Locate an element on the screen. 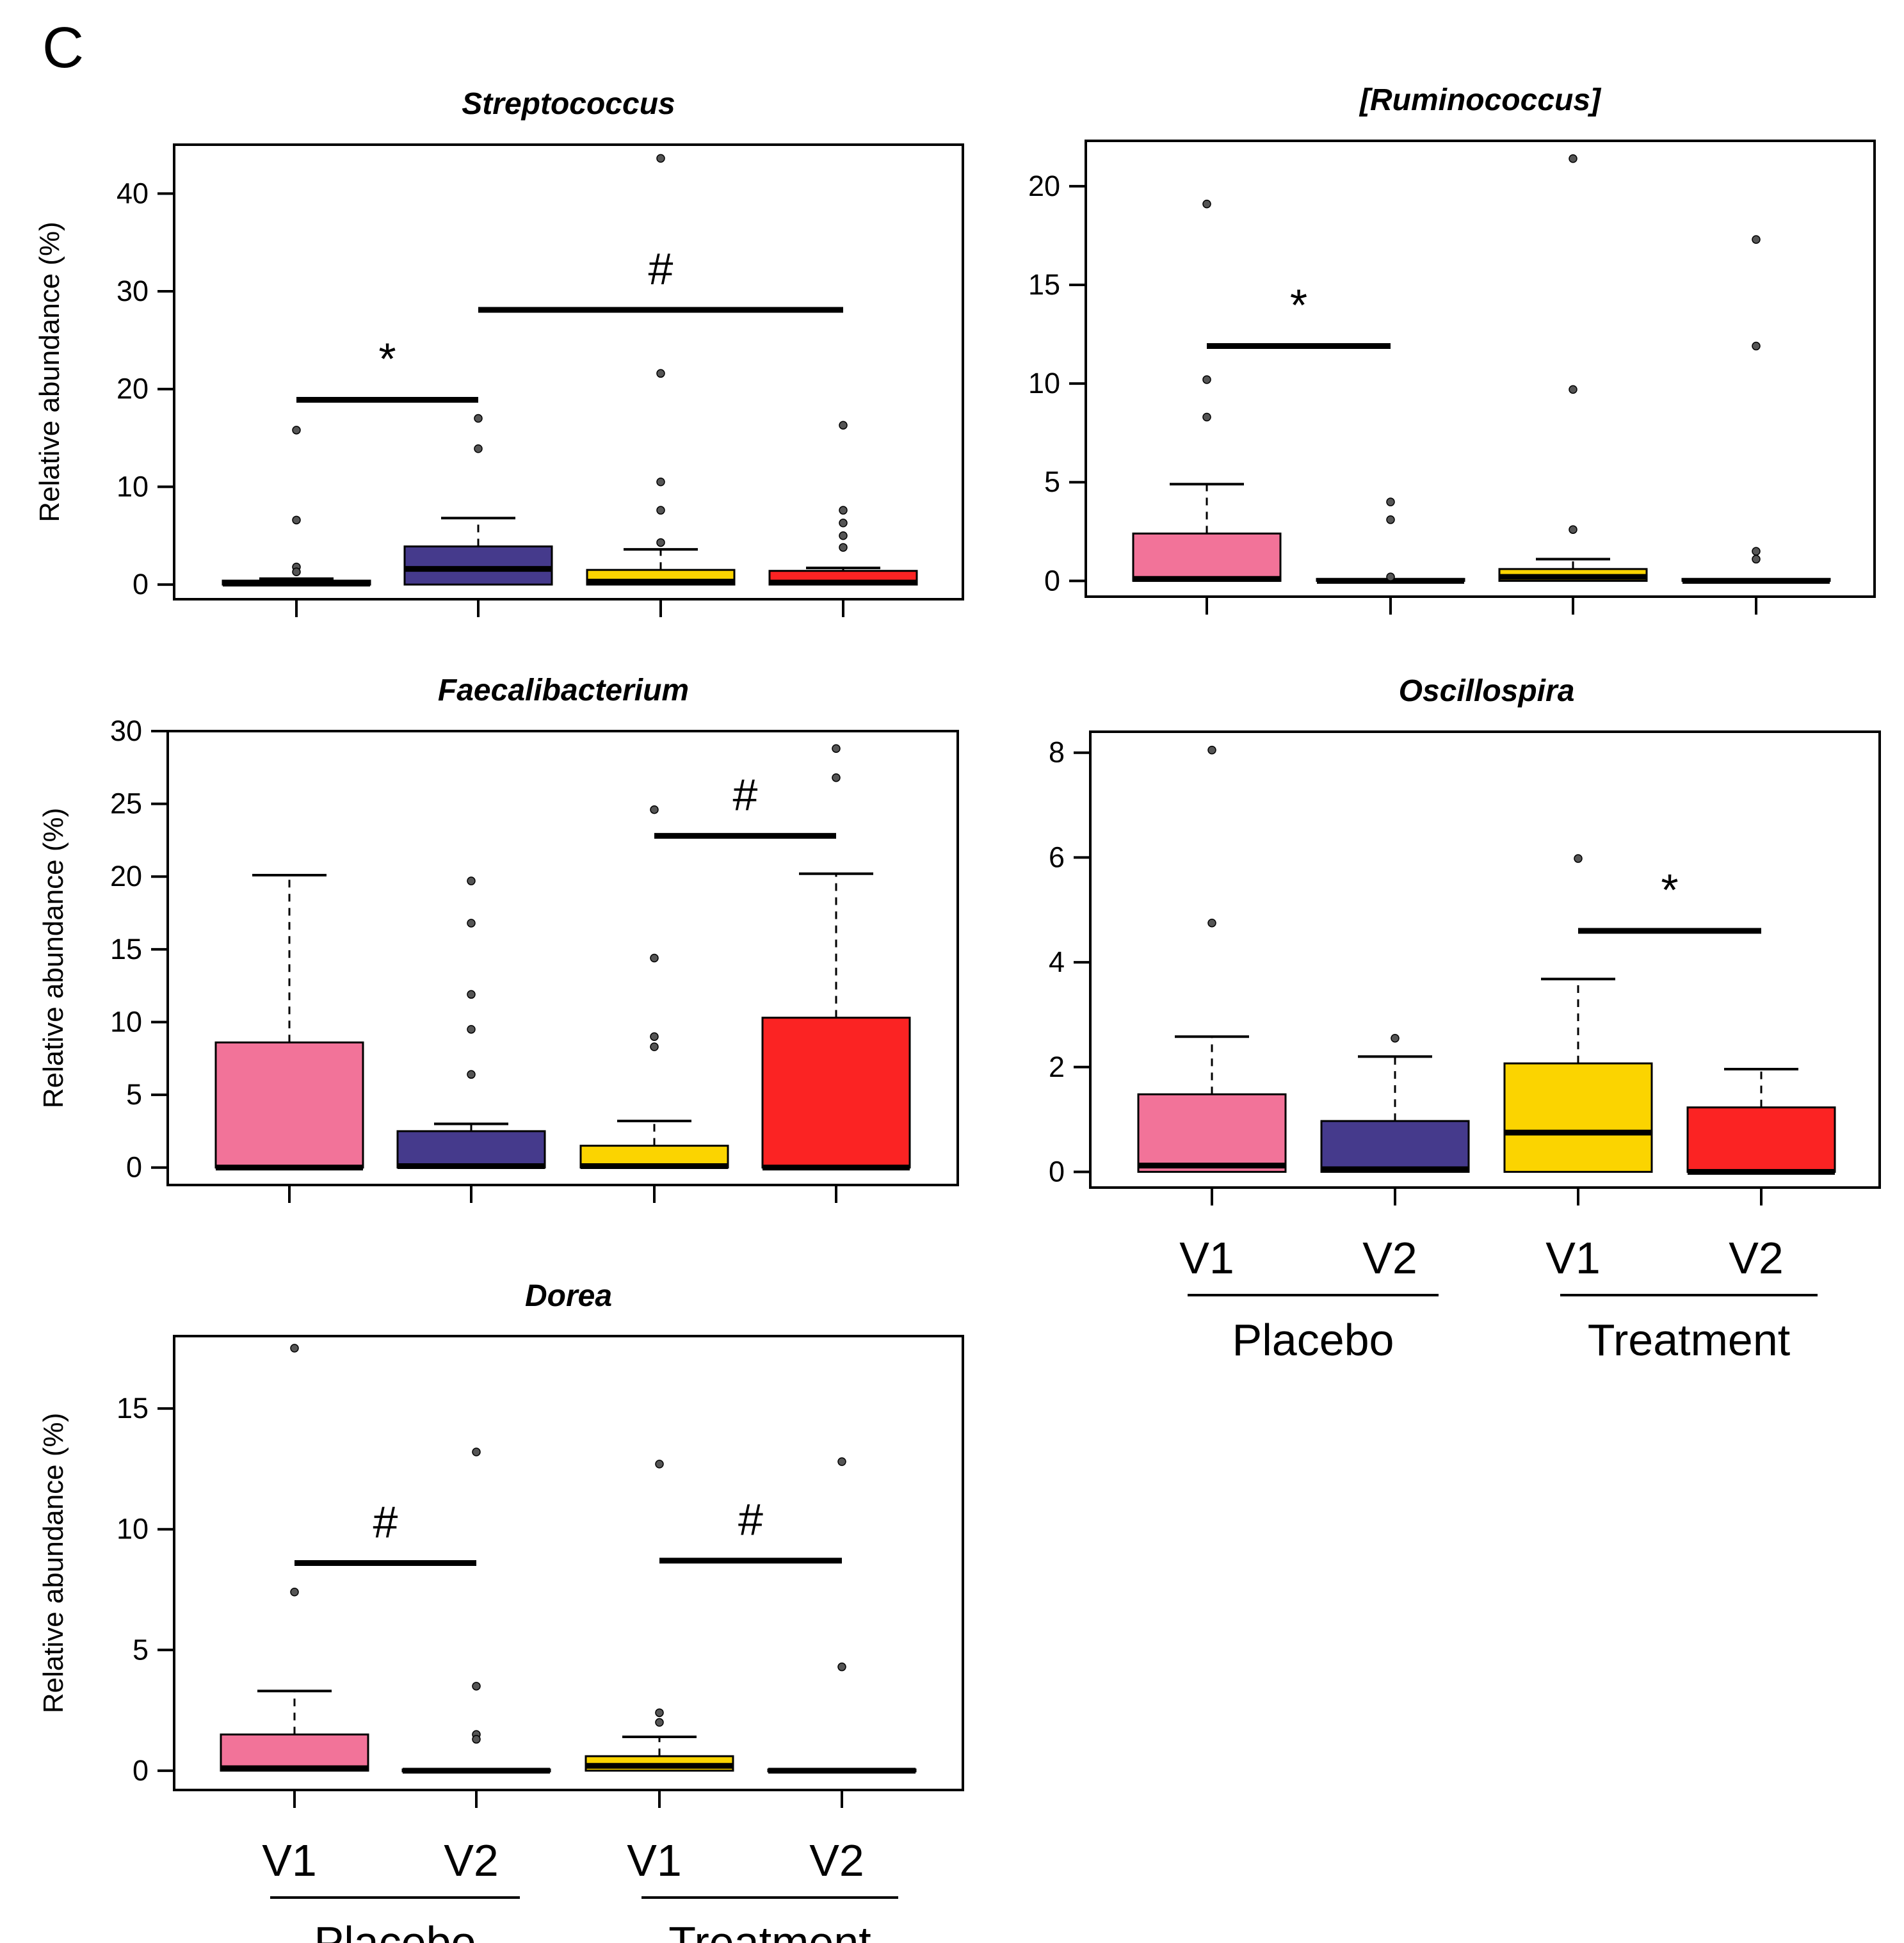 The height and width of the screenshot is (1943, 1904). faecalibacterium-placebo-v2-box is located at coordinates (471, 1149).